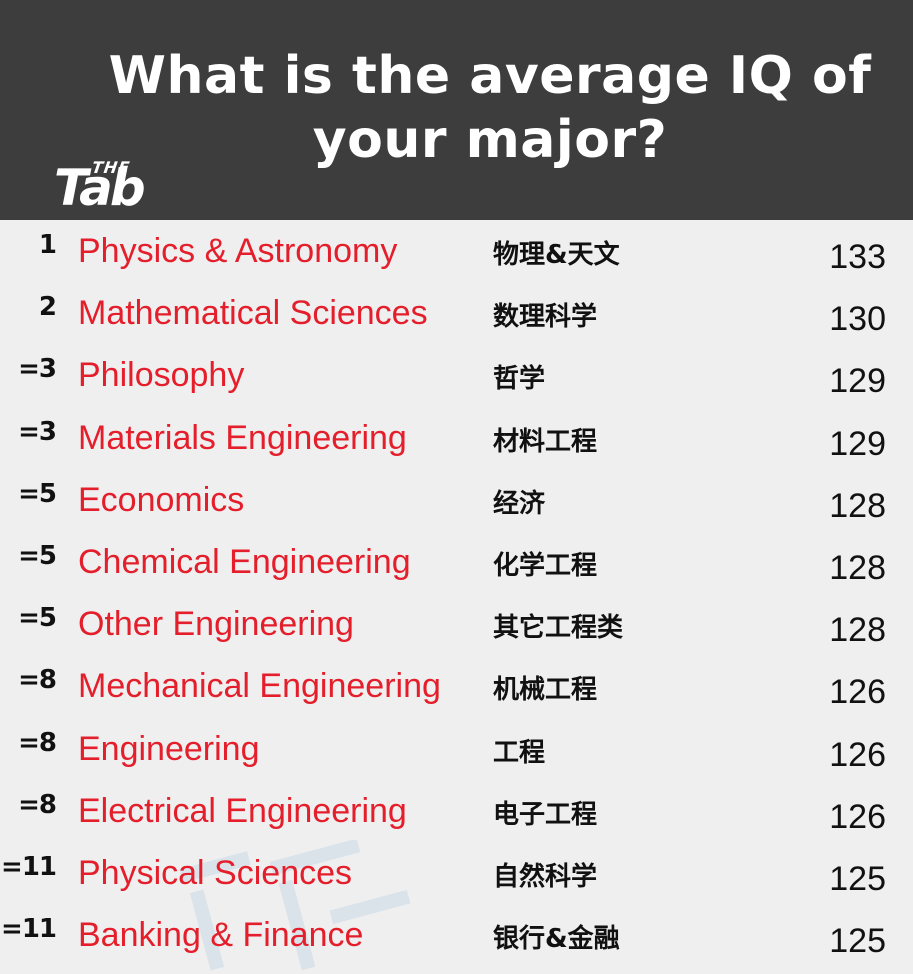  I want to click on table-row: =11 Physical Sciences 自然科学 125, so click(456, 873).